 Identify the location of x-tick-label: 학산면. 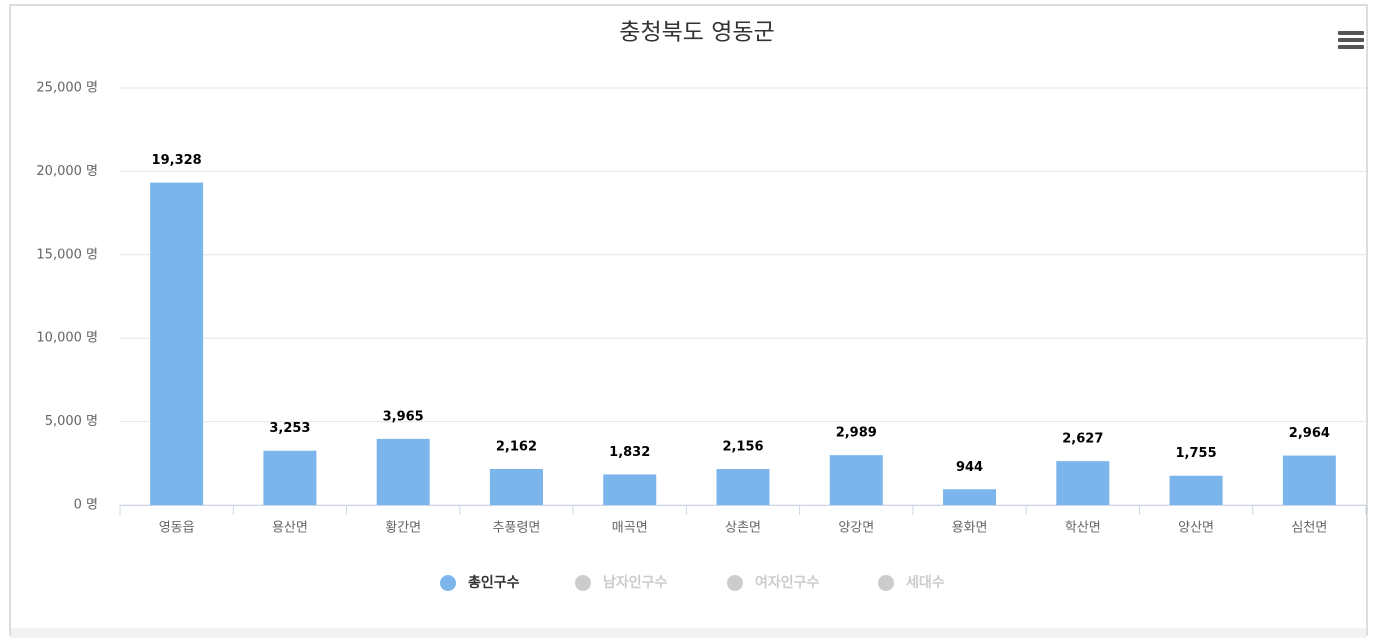
(1083, 528).